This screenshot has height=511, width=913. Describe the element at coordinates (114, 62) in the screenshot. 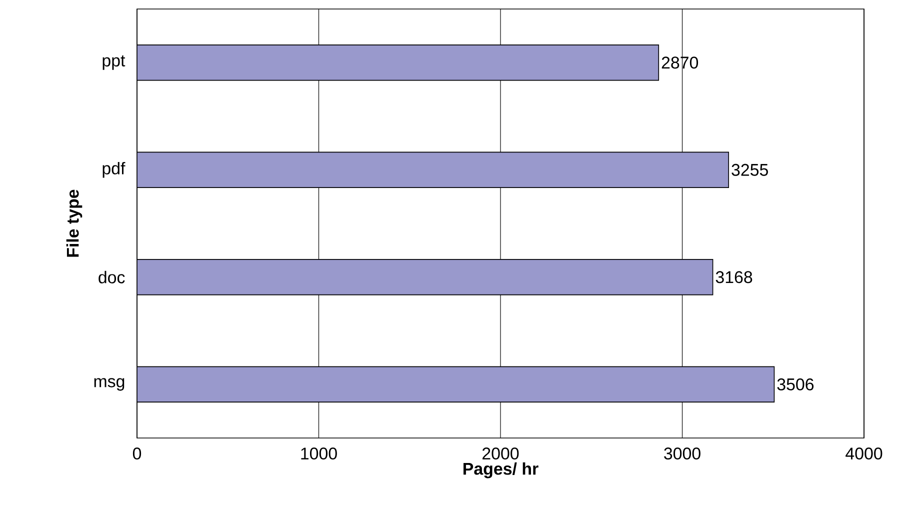

I see `y-tick-label: ppt` at that location.